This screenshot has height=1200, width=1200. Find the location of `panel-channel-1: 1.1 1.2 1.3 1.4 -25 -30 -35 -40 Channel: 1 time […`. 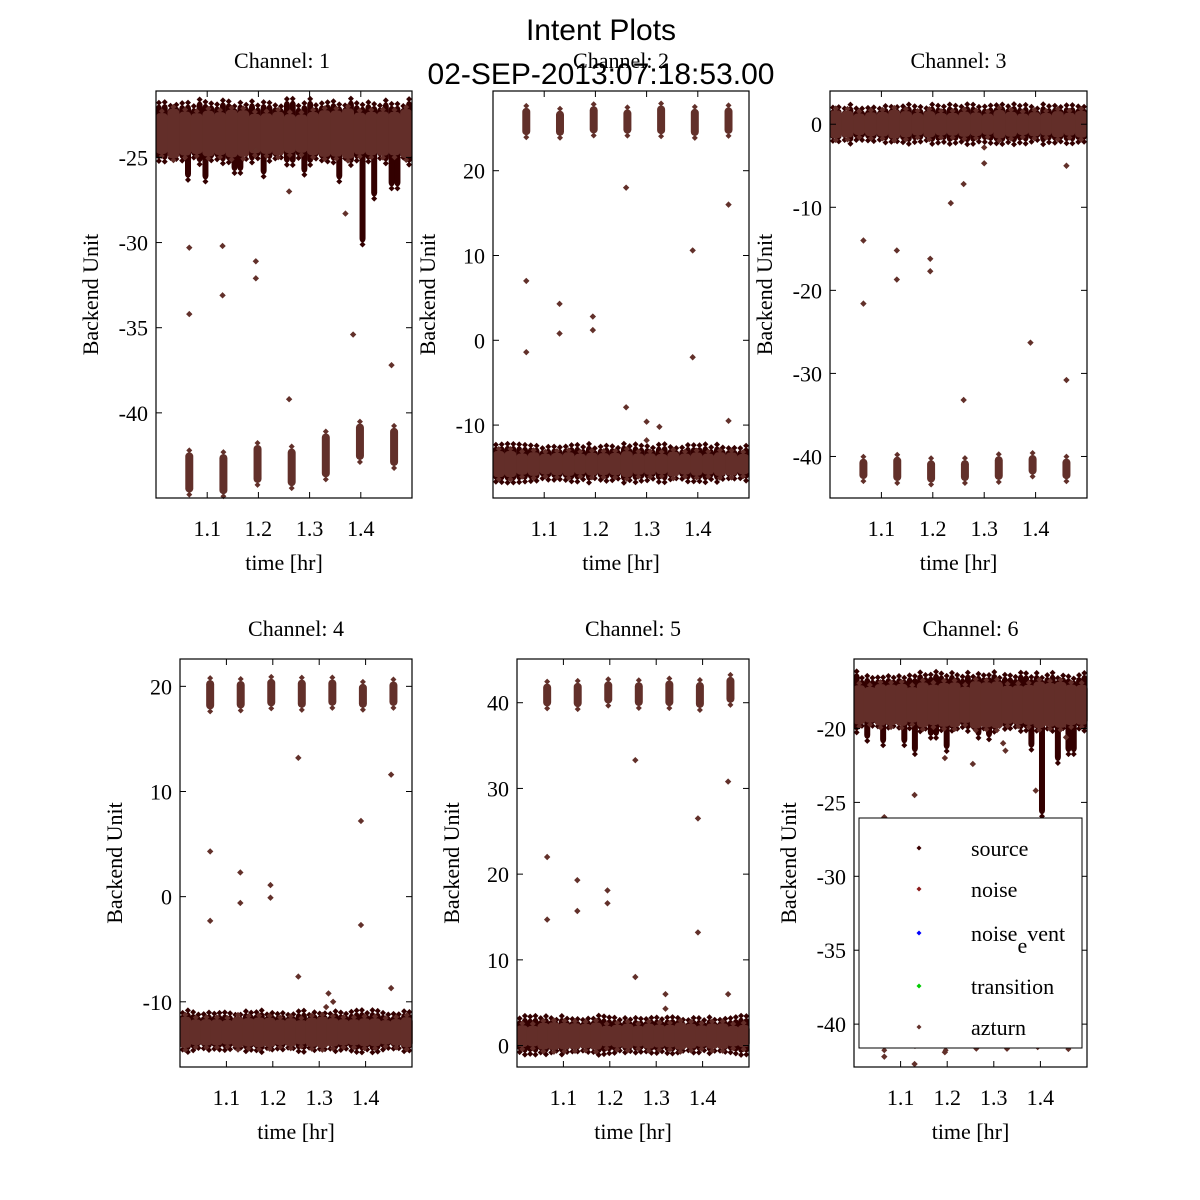

panel-channel-1: 1.1 1.2 1.3 1.4 -25 -30 -35 -40 Channel: 1 time [… is located at coordinates (245, 311).